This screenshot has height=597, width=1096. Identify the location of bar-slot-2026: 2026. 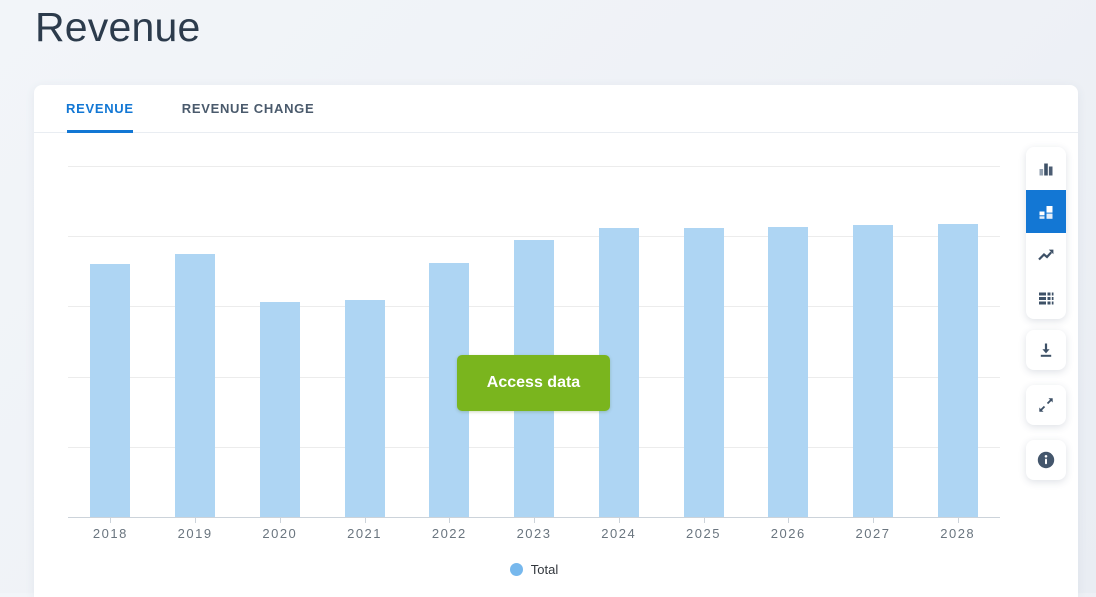
(788, 353).